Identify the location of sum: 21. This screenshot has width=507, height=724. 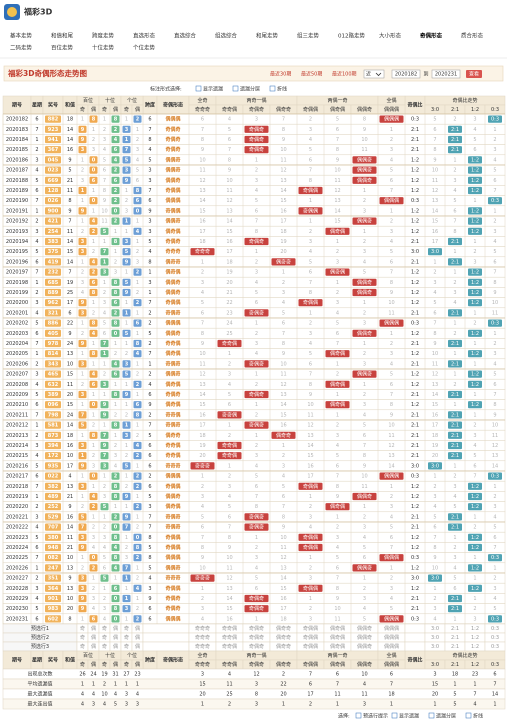
(70, 181).